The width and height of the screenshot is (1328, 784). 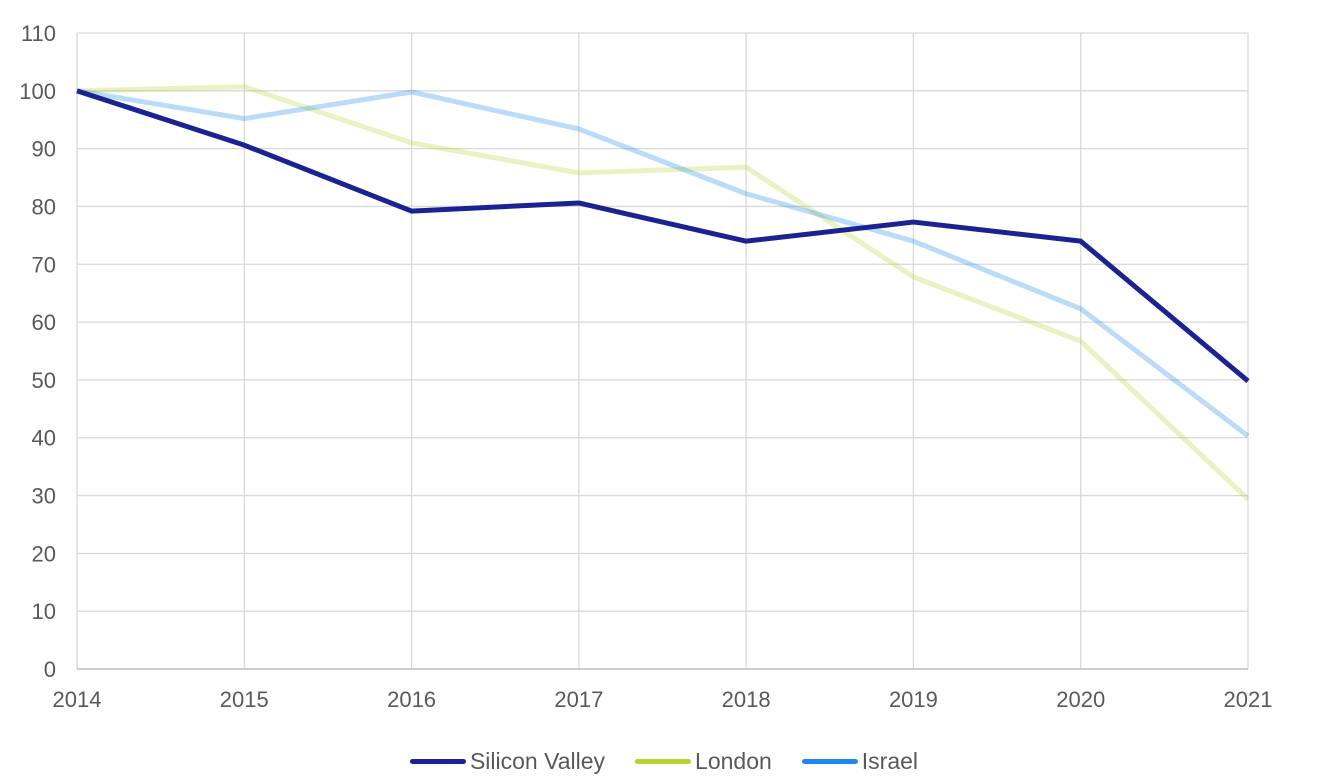 What do you see at coordinates (411, 699) in the screenshot?
I see `x-tick-label: 2016` at bounding box center [411, 699].